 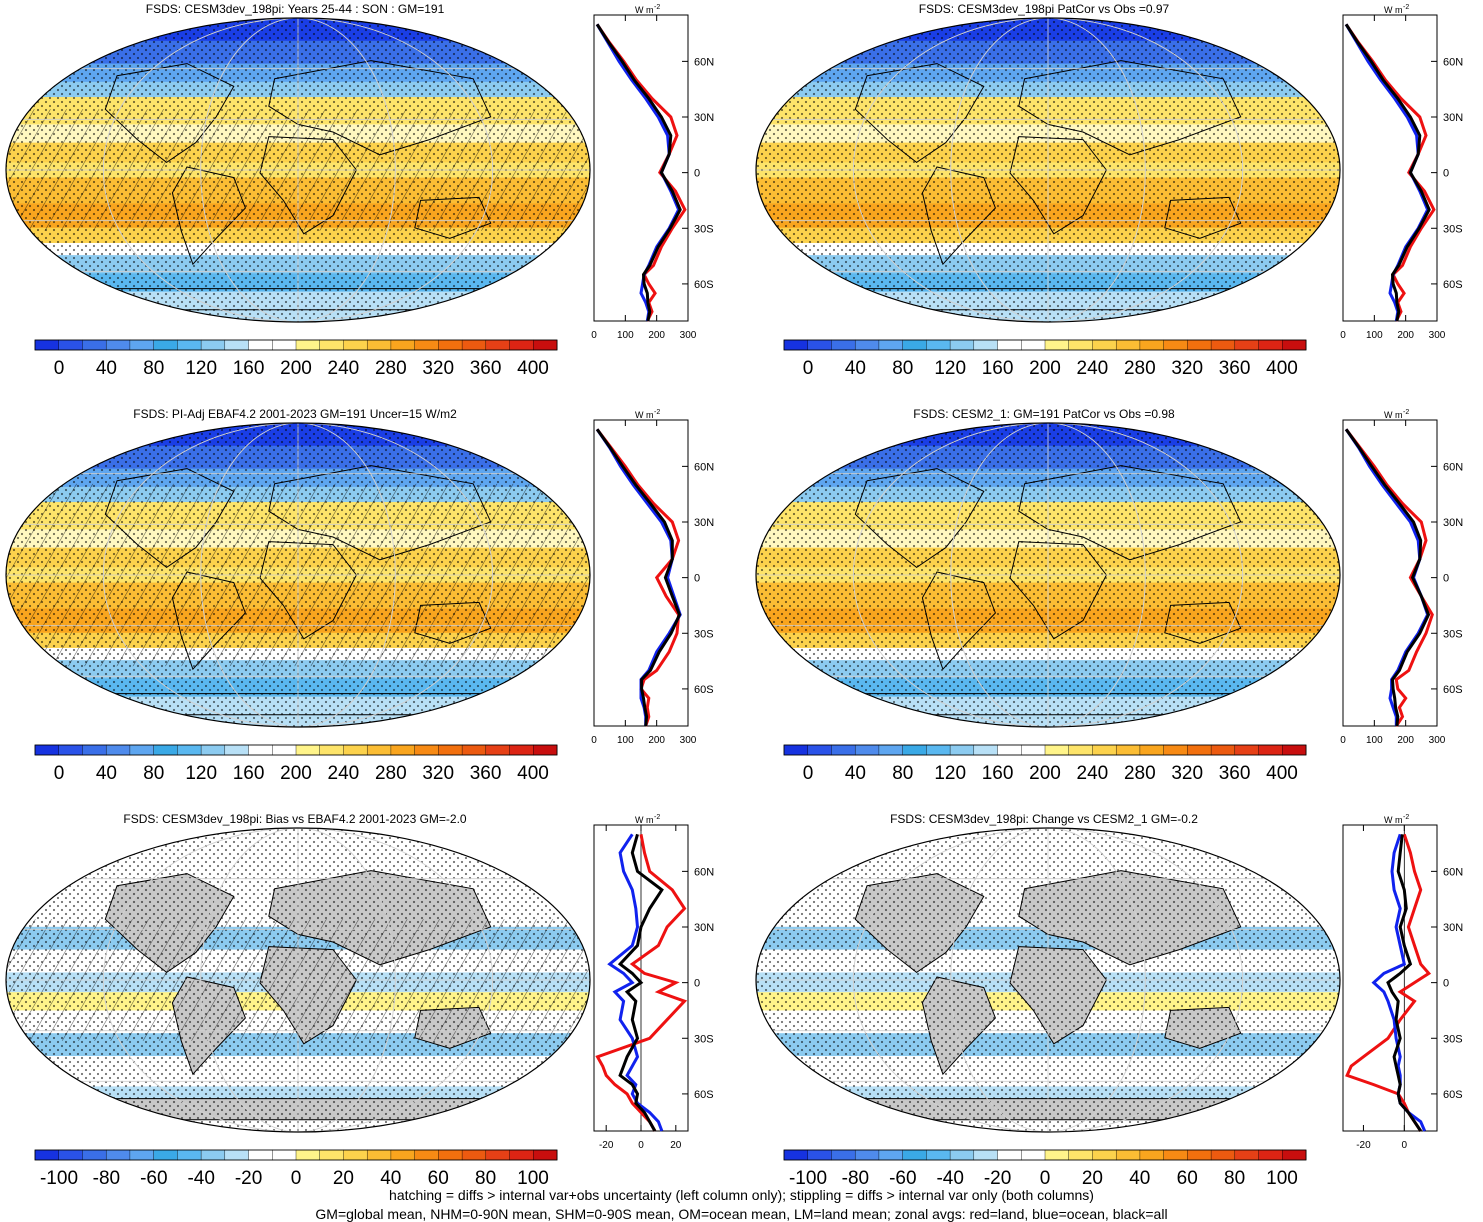 What do you see at coordinates (641, 1145) in the screenshot?
I see `profile-xtick-label: 0` at bounding box center [641, 1145].